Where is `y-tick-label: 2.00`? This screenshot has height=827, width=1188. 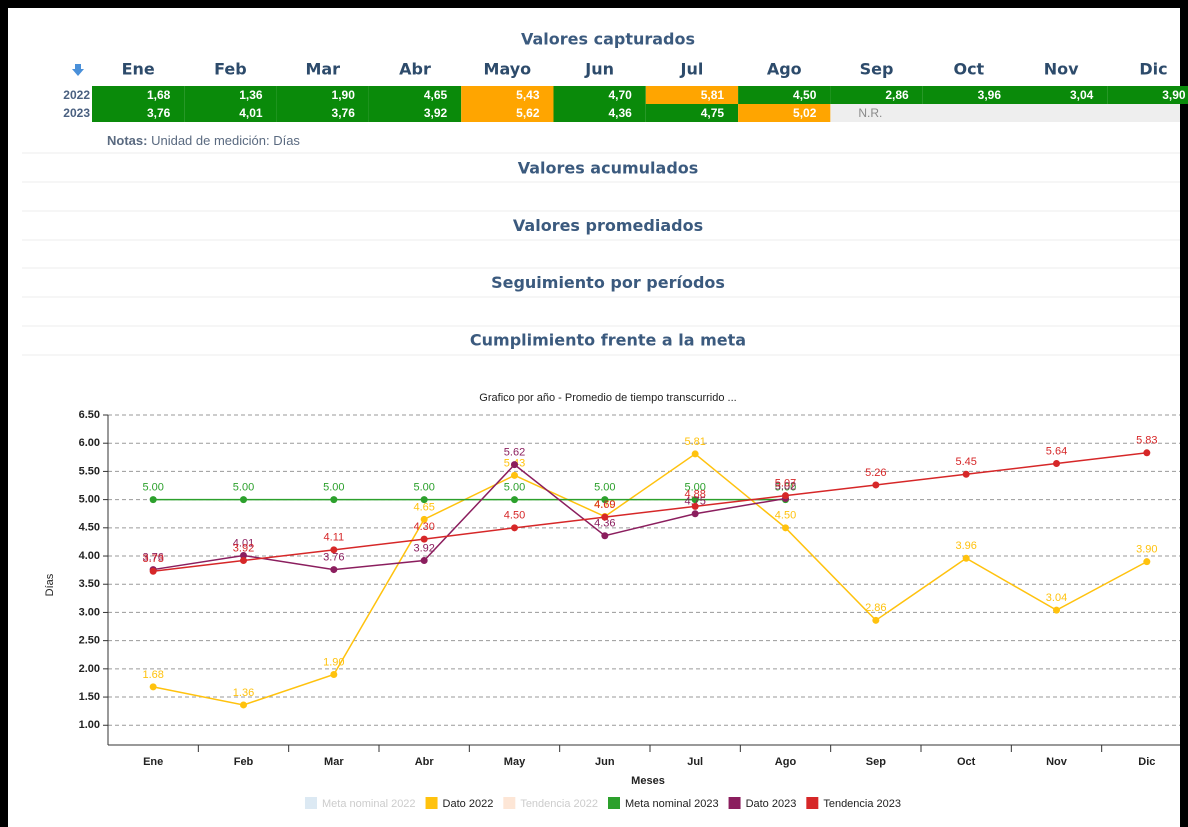
y-tick-label: 2.00 is located at coordinates (89, 669).